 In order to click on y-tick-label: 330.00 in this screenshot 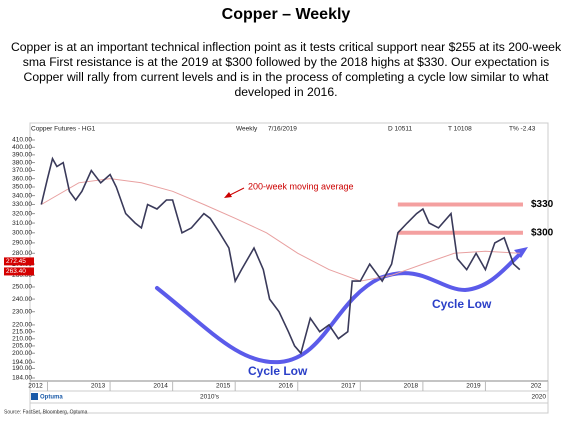, I will do `click(22, 204)`.